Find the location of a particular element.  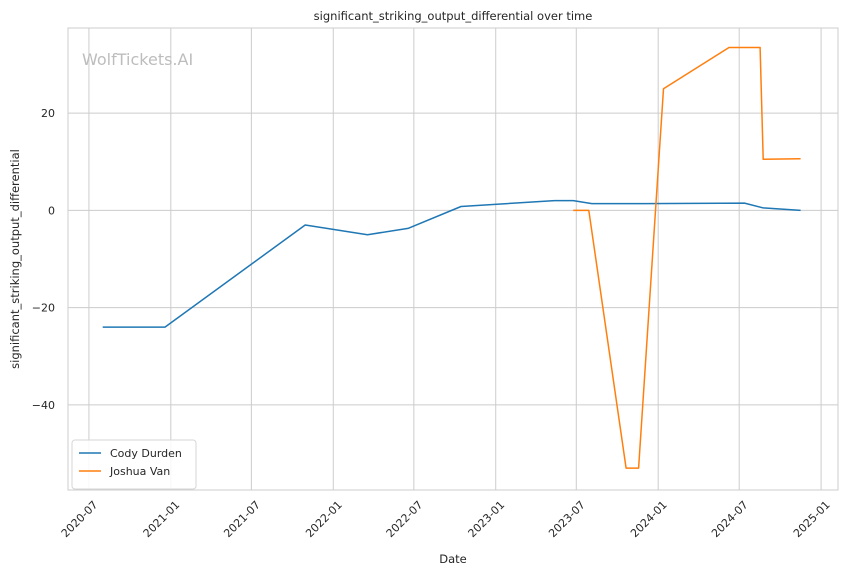

watermark: WolfTickets.AI is located at coordinates (137, 59).